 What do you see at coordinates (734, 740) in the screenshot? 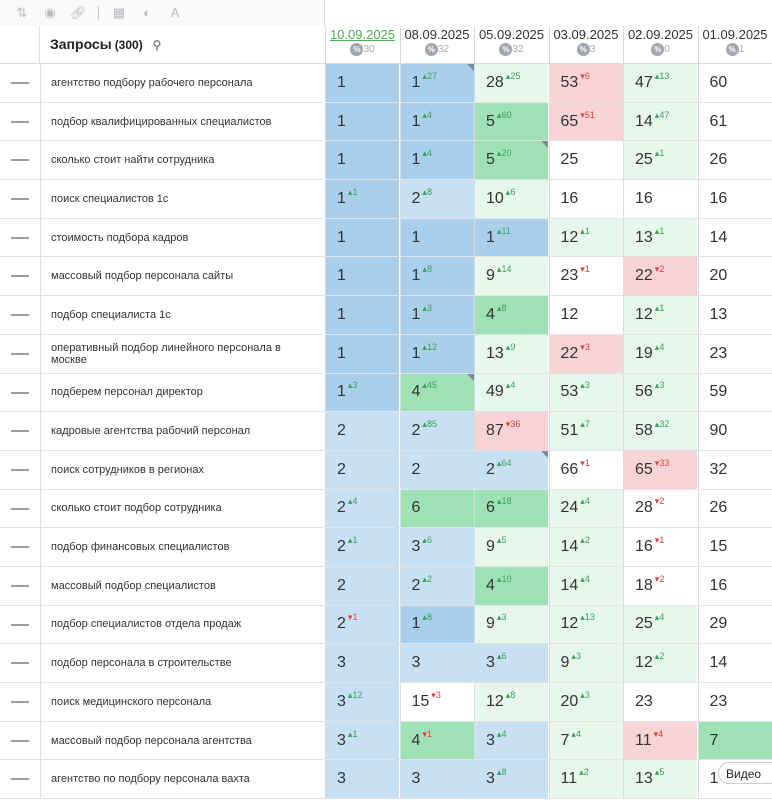
I see `position-cell: 7` at bounding box center [734, 740].